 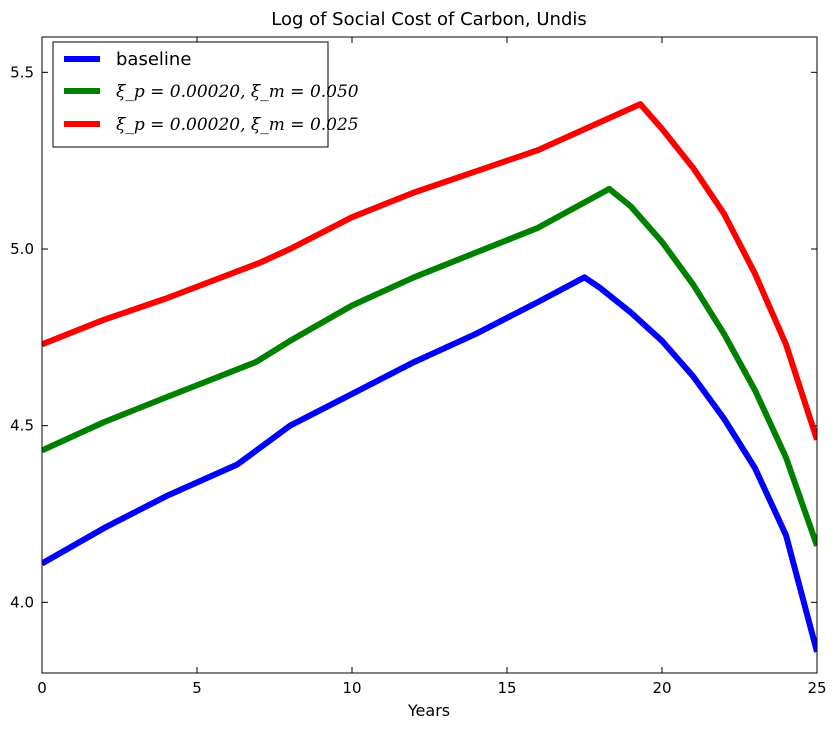 What do you see at coordinates (506, 688) in the screenshot?
I see `x-tick-label: 15` at bounding box center [506, 688].